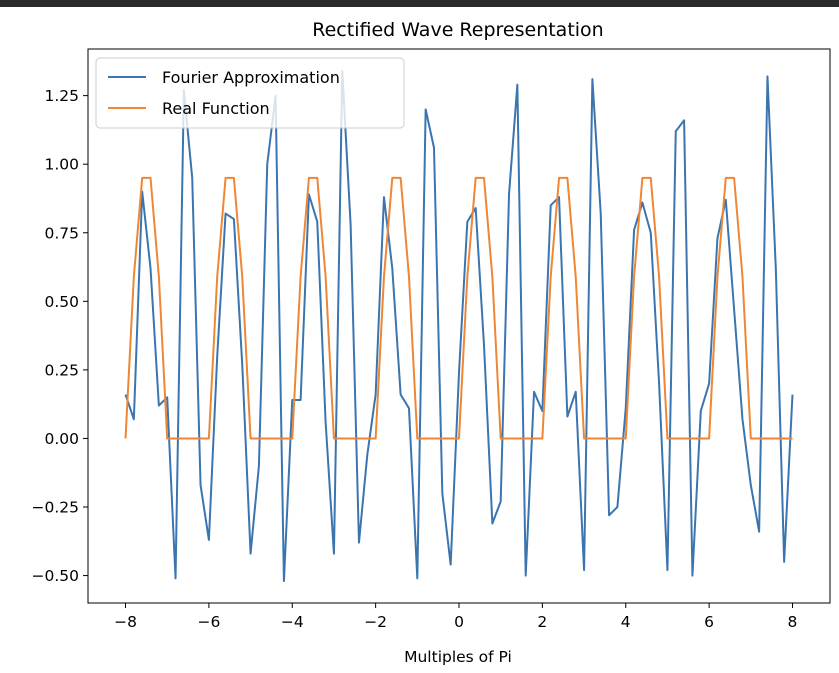 This screenshot has width=839, height=673. What do you see at coordinates (419, 3) in the screenshot?
I see `window-top-bar` at bounding box center [419, 3].